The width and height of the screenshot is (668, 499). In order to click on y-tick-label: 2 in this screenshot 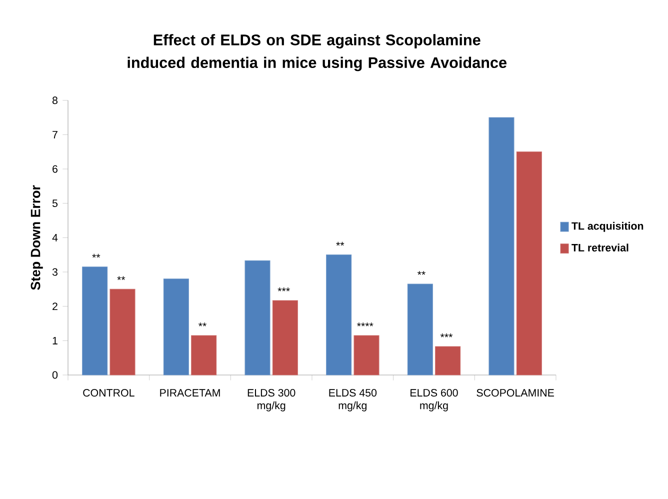, I will do `click(55, 306)`.